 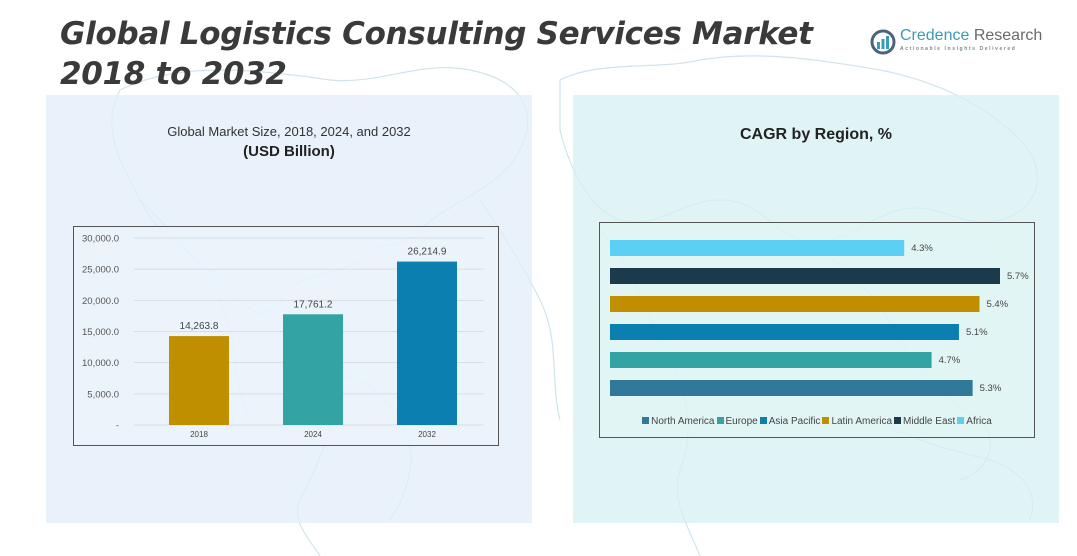 I want to click on bar-africa, so click(x=757, y=248).